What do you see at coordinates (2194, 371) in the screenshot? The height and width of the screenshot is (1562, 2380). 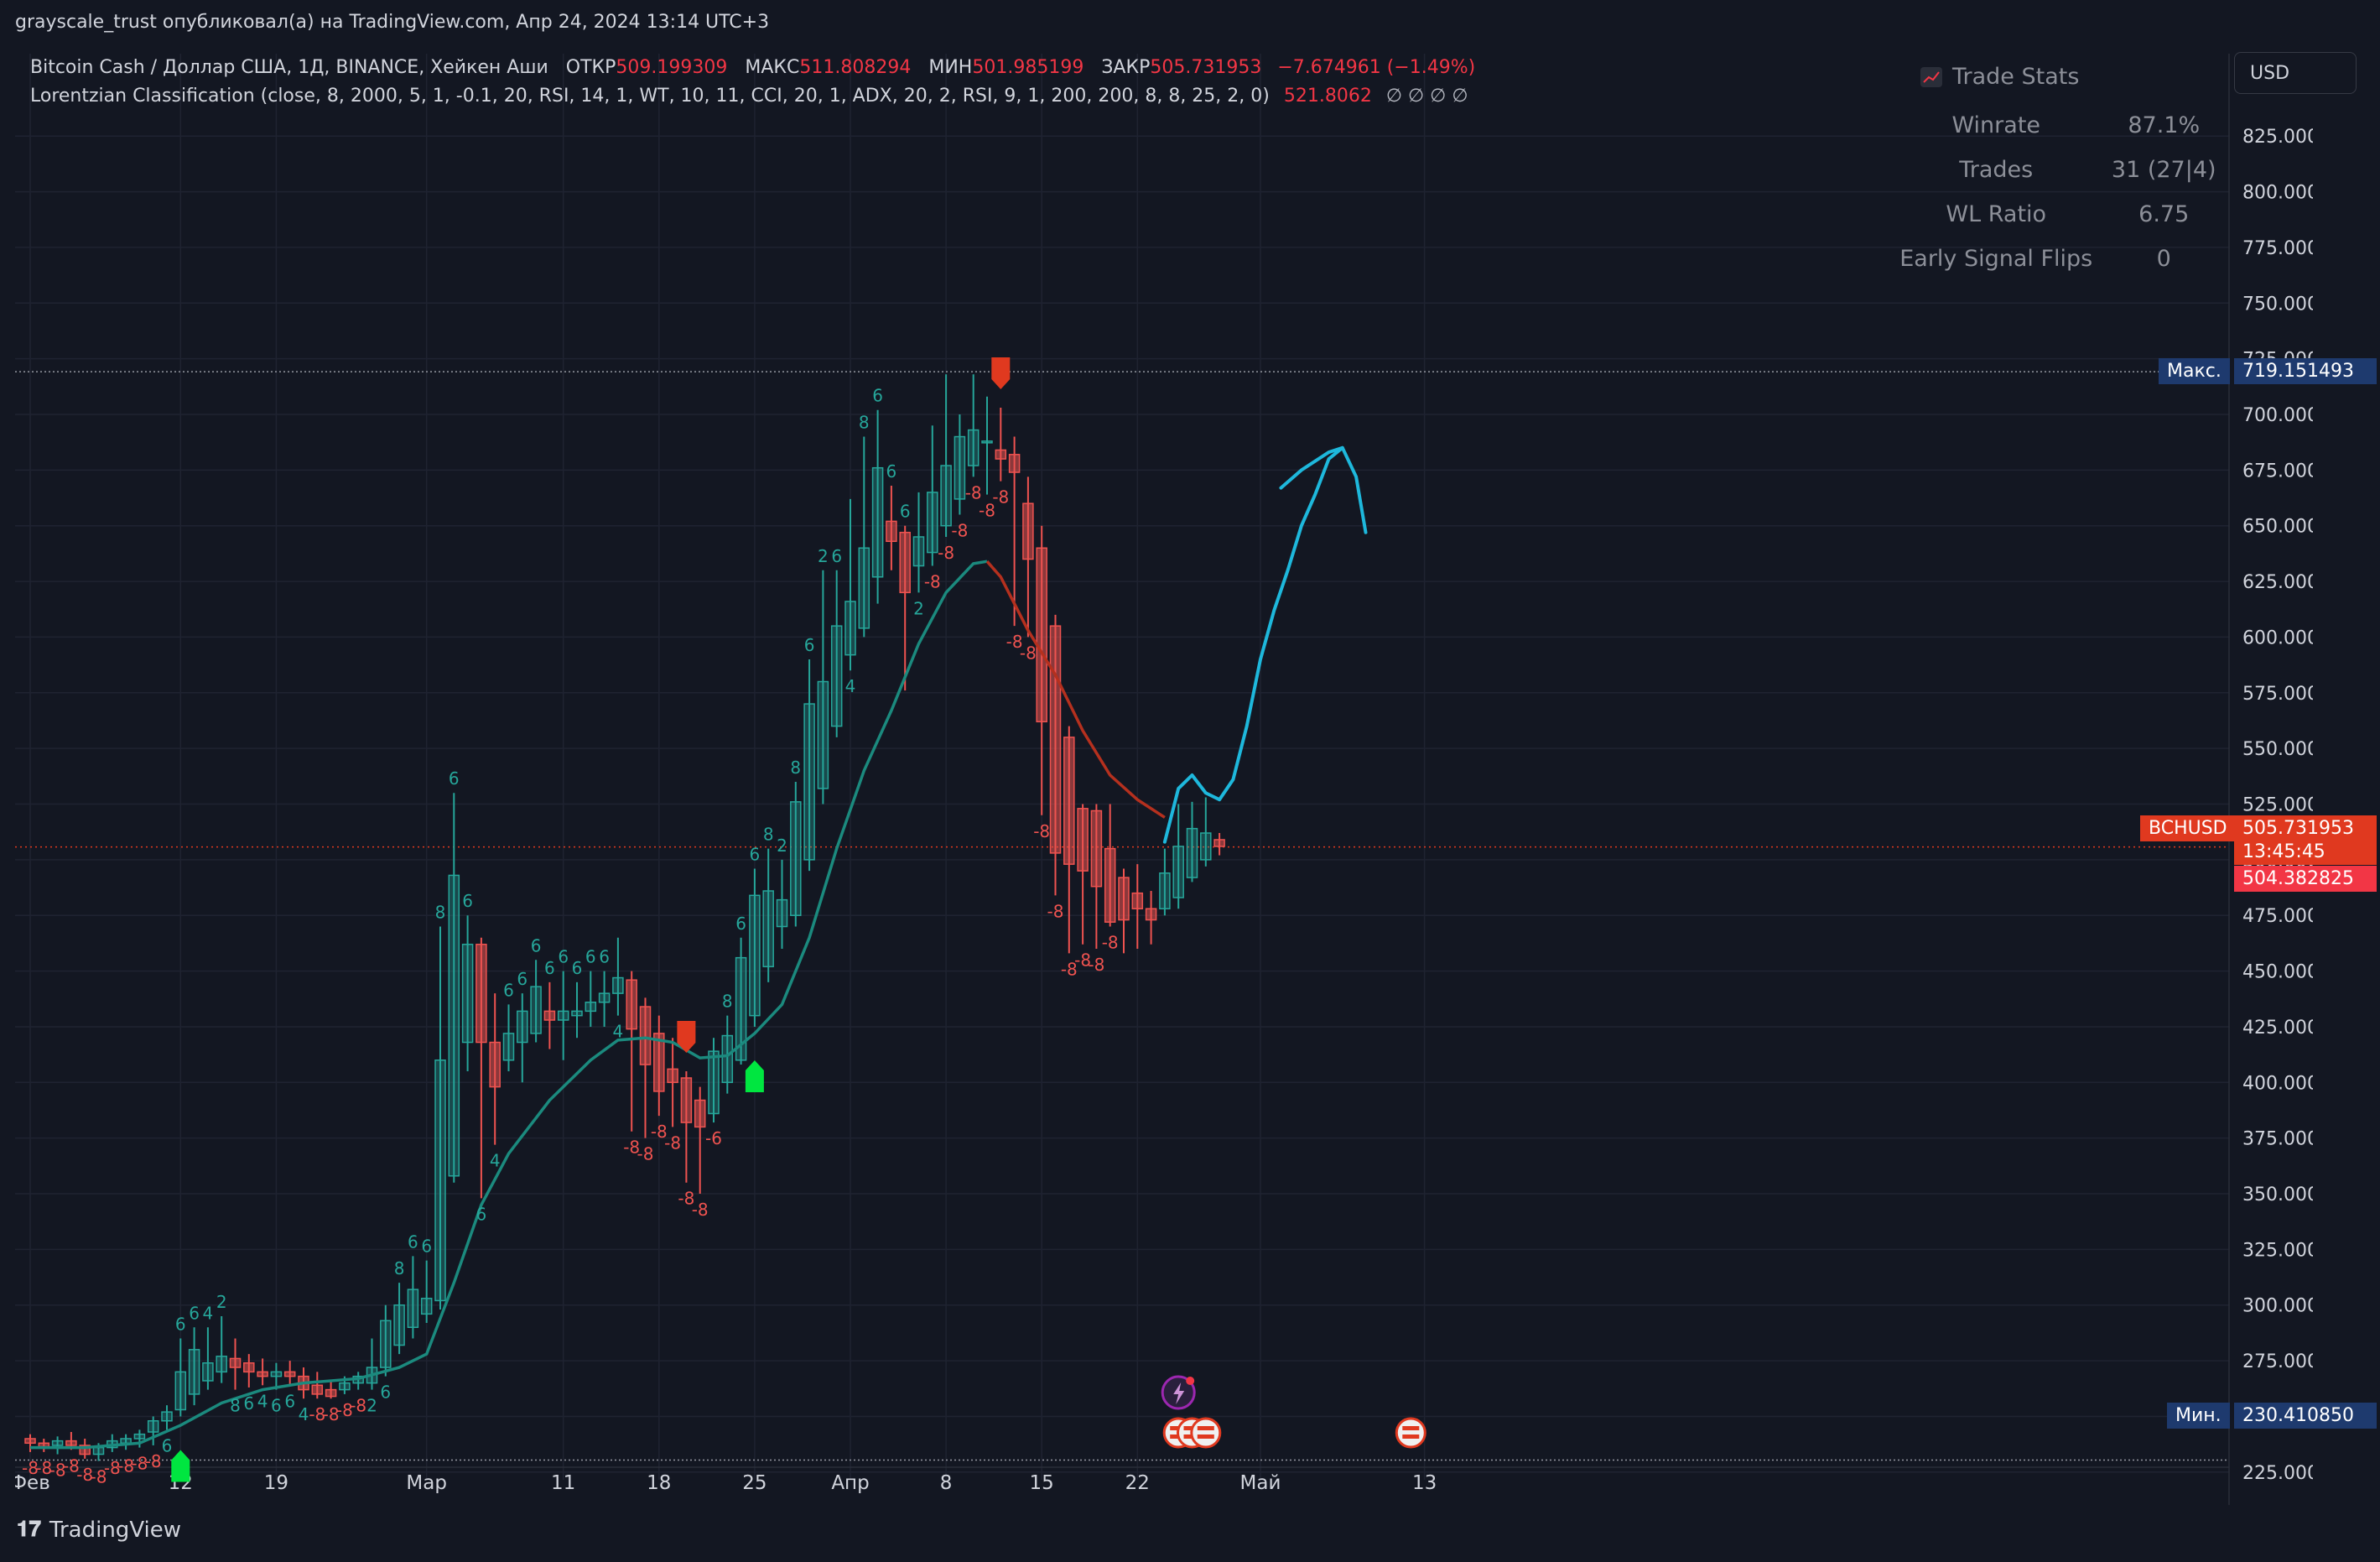 I see `max-price-label: Макс.` at bounding box center [2194, 371].